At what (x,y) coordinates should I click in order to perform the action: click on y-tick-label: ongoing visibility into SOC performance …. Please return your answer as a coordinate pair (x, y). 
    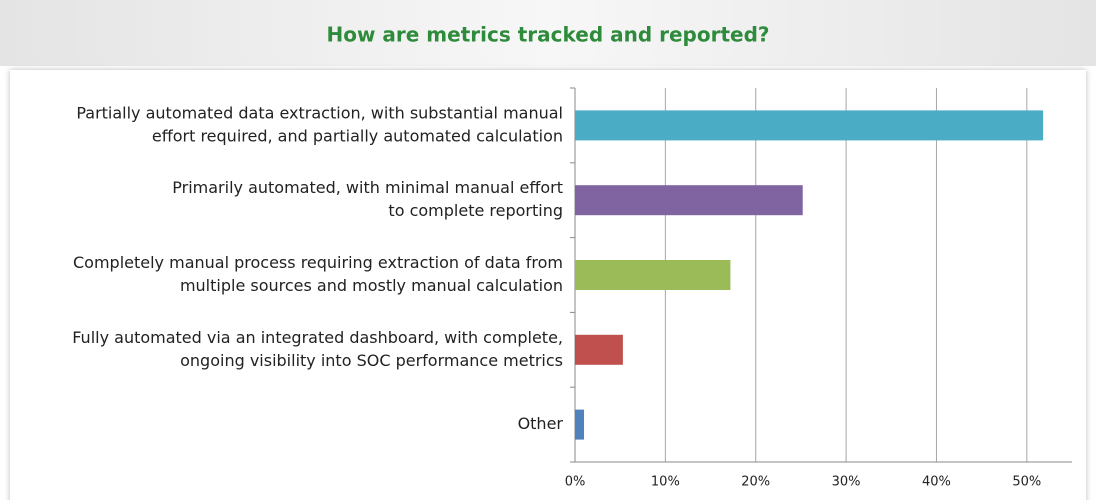
    Looking at the image, I should click on (371, 360).